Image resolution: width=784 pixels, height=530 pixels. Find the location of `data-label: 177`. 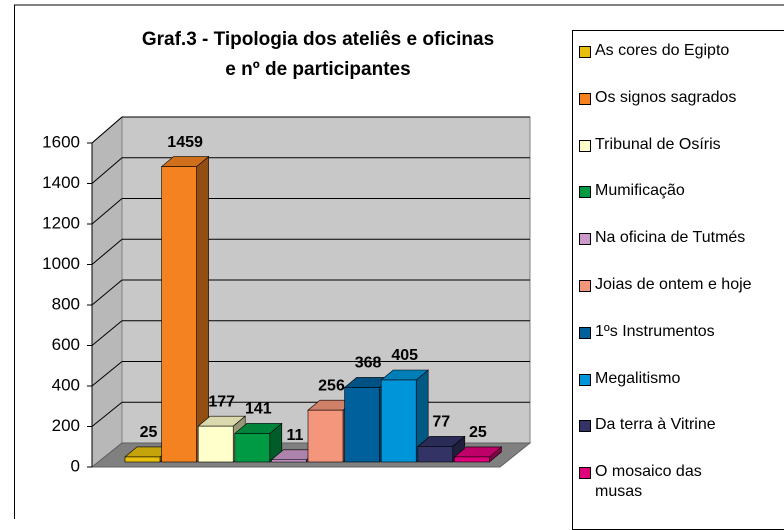

data-label: 177 is located at coordinates (221, 401).